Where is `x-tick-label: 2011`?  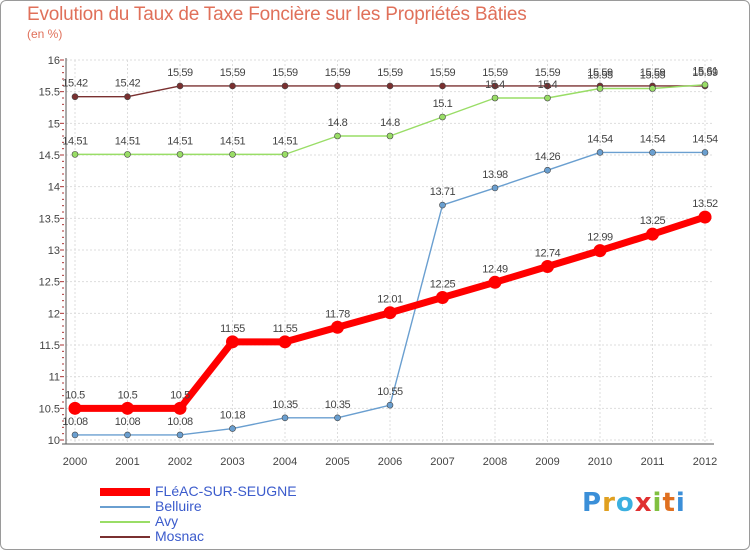 x-tick-label: 2011 is located at coordinates (653, 462).